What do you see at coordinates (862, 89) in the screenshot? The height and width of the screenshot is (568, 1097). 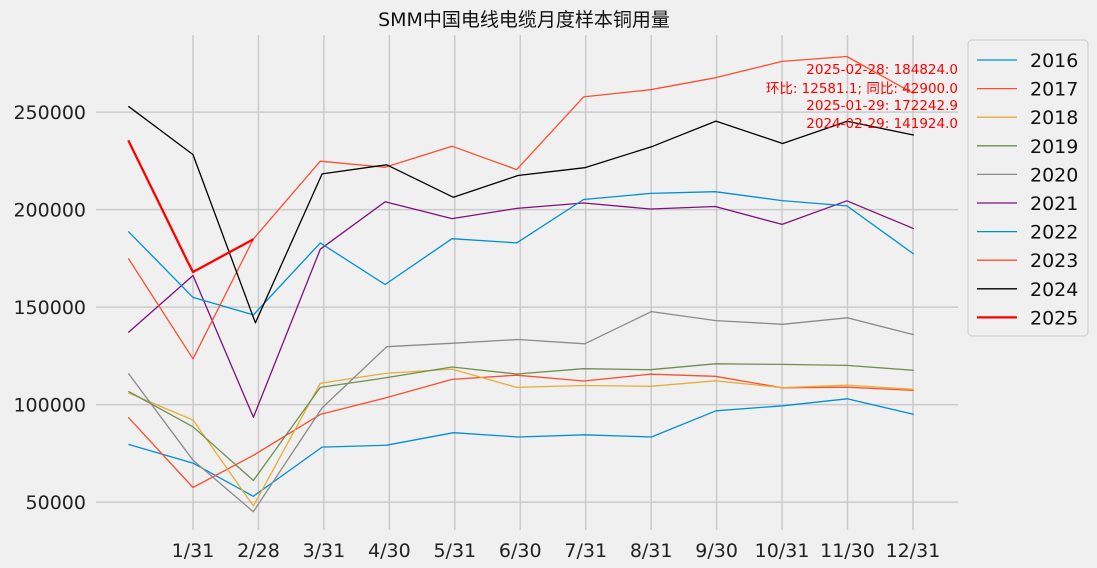 I see `annotation-text: 环比: 12581.1; 同比: 42900.0` at bounding box center [862, 89].